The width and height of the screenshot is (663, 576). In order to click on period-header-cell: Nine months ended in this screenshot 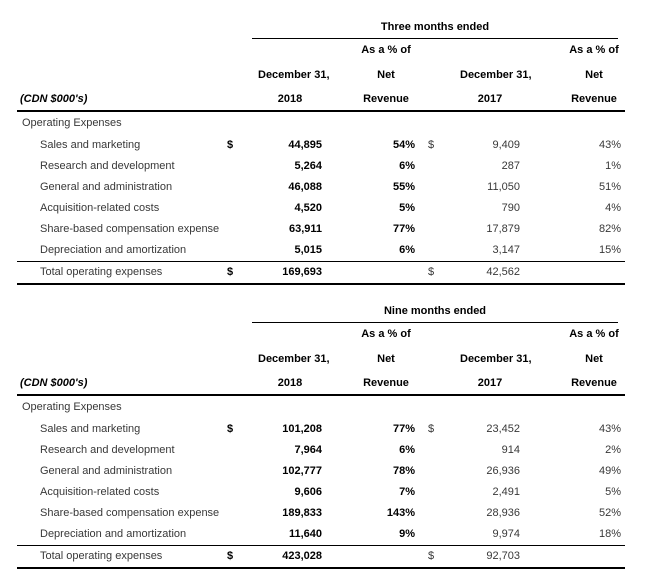, I will do `click(418, 311)`.